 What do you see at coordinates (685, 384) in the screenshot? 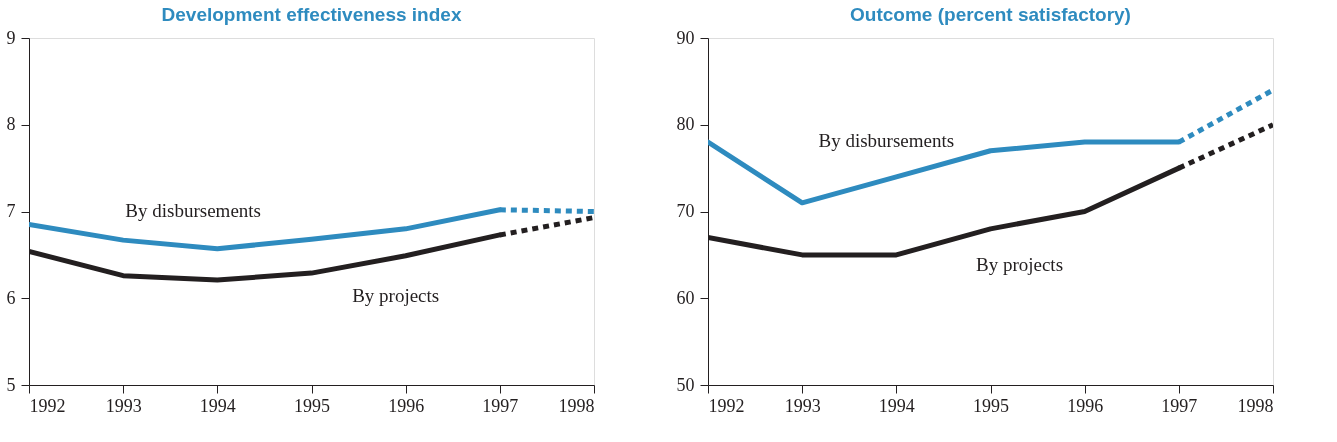
I see `y-tick-label: 50` at bounding box center [685, 384].